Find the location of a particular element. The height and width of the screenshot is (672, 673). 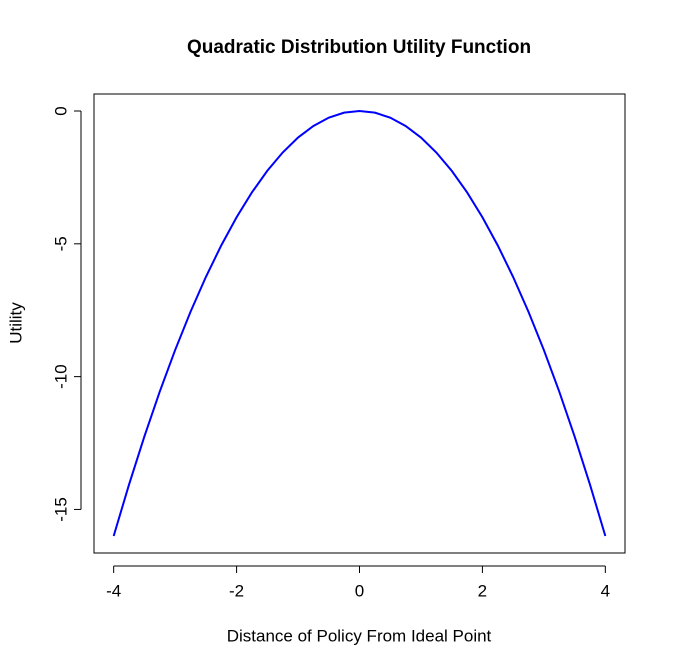

x-tick-label: 0 is located at coordinates (359, 590).